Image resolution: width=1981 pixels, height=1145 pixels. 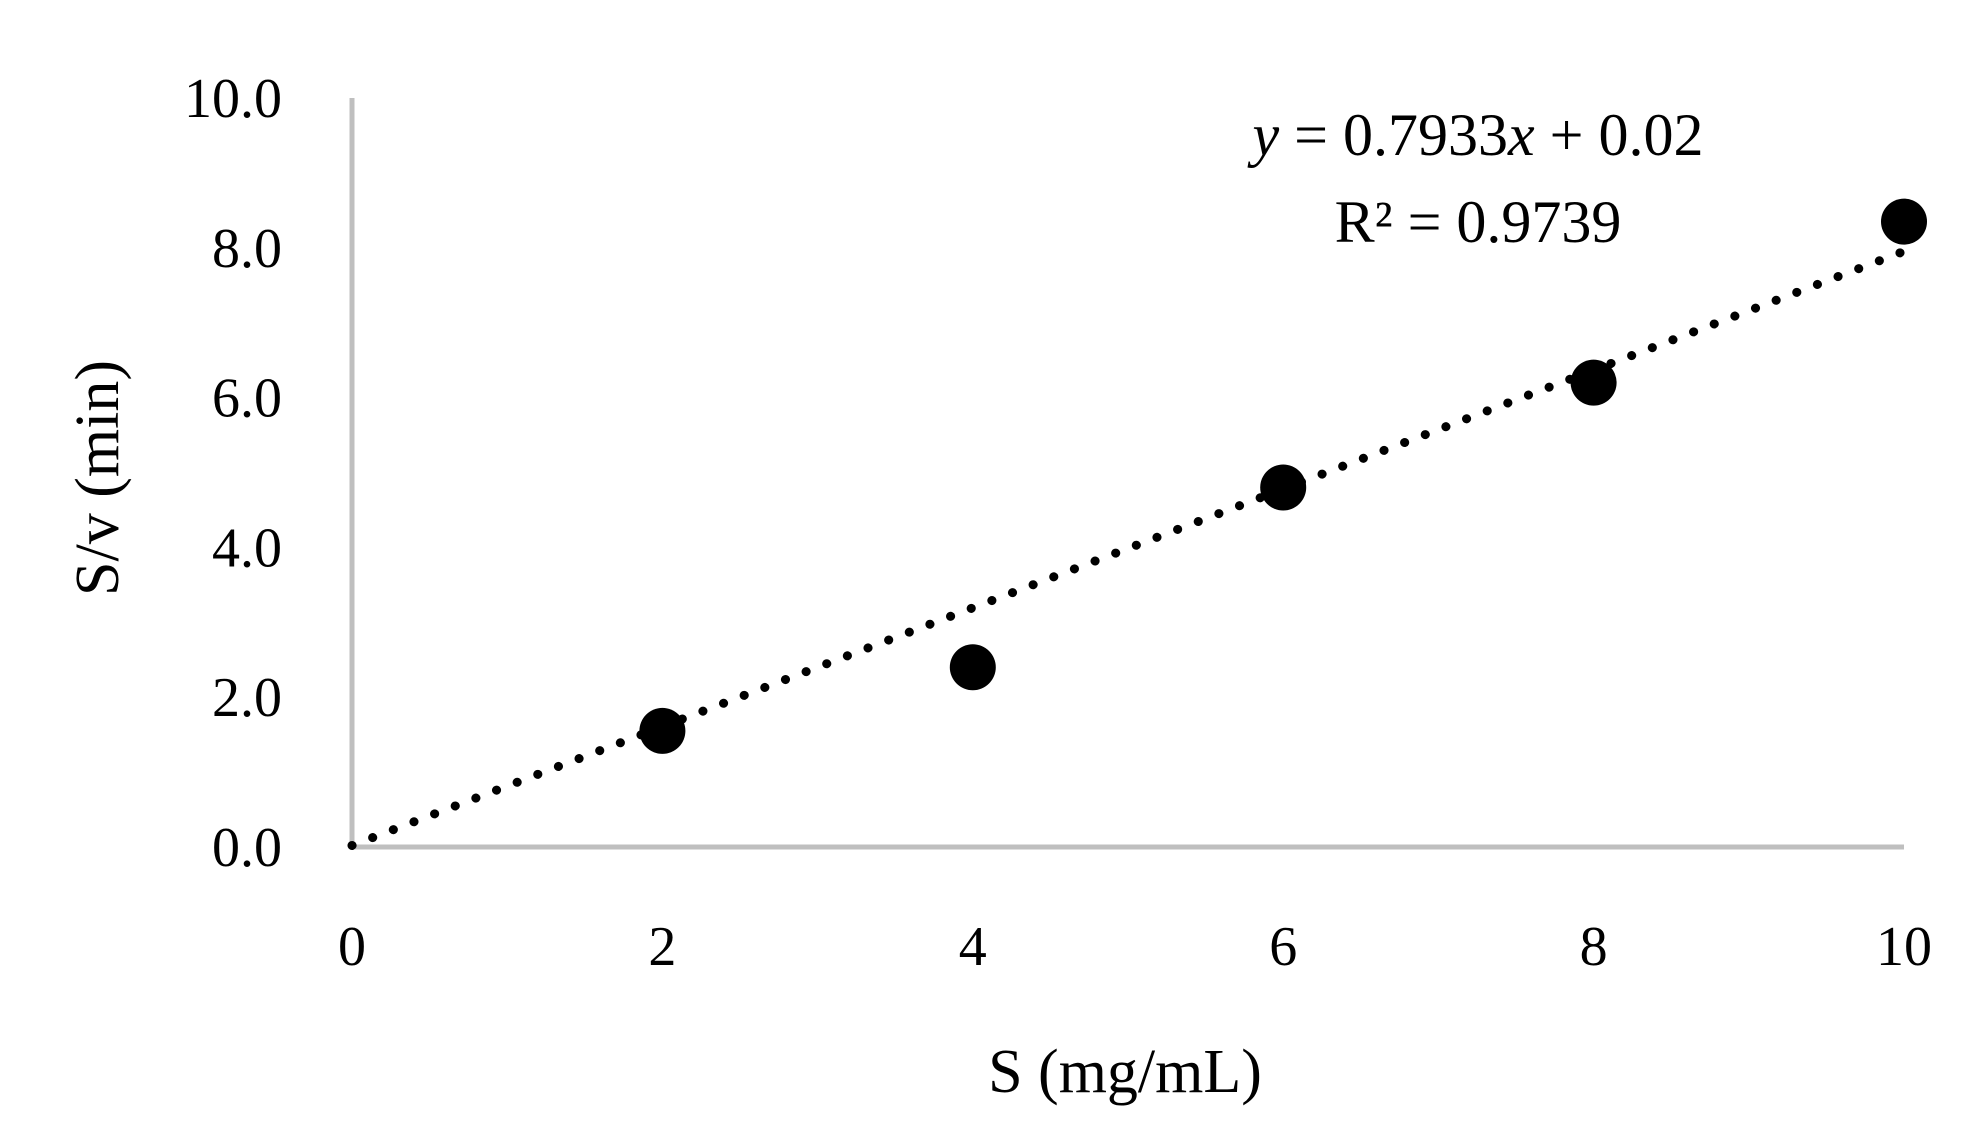 What do you see at coordinates (247, 548) in the screenshot?
I see `y-tick-label: 4.0` at bounding box center [247, 548].